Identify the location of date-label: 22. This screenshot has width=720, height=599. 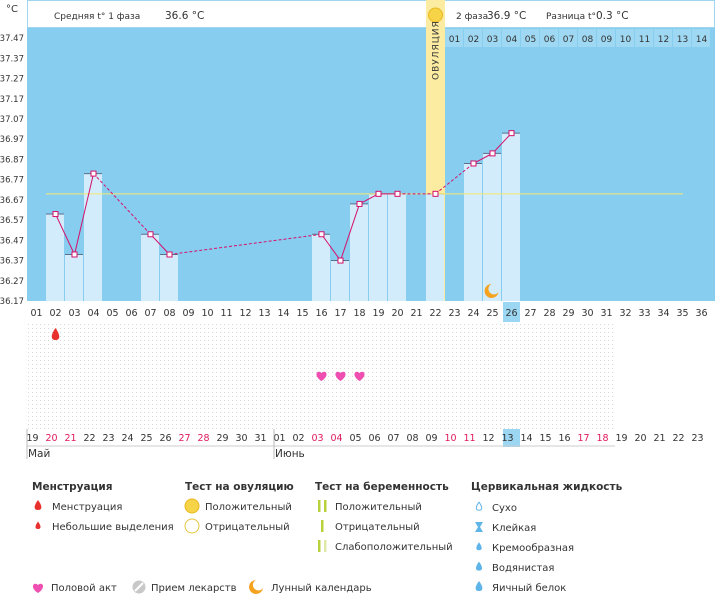
(679, 438).